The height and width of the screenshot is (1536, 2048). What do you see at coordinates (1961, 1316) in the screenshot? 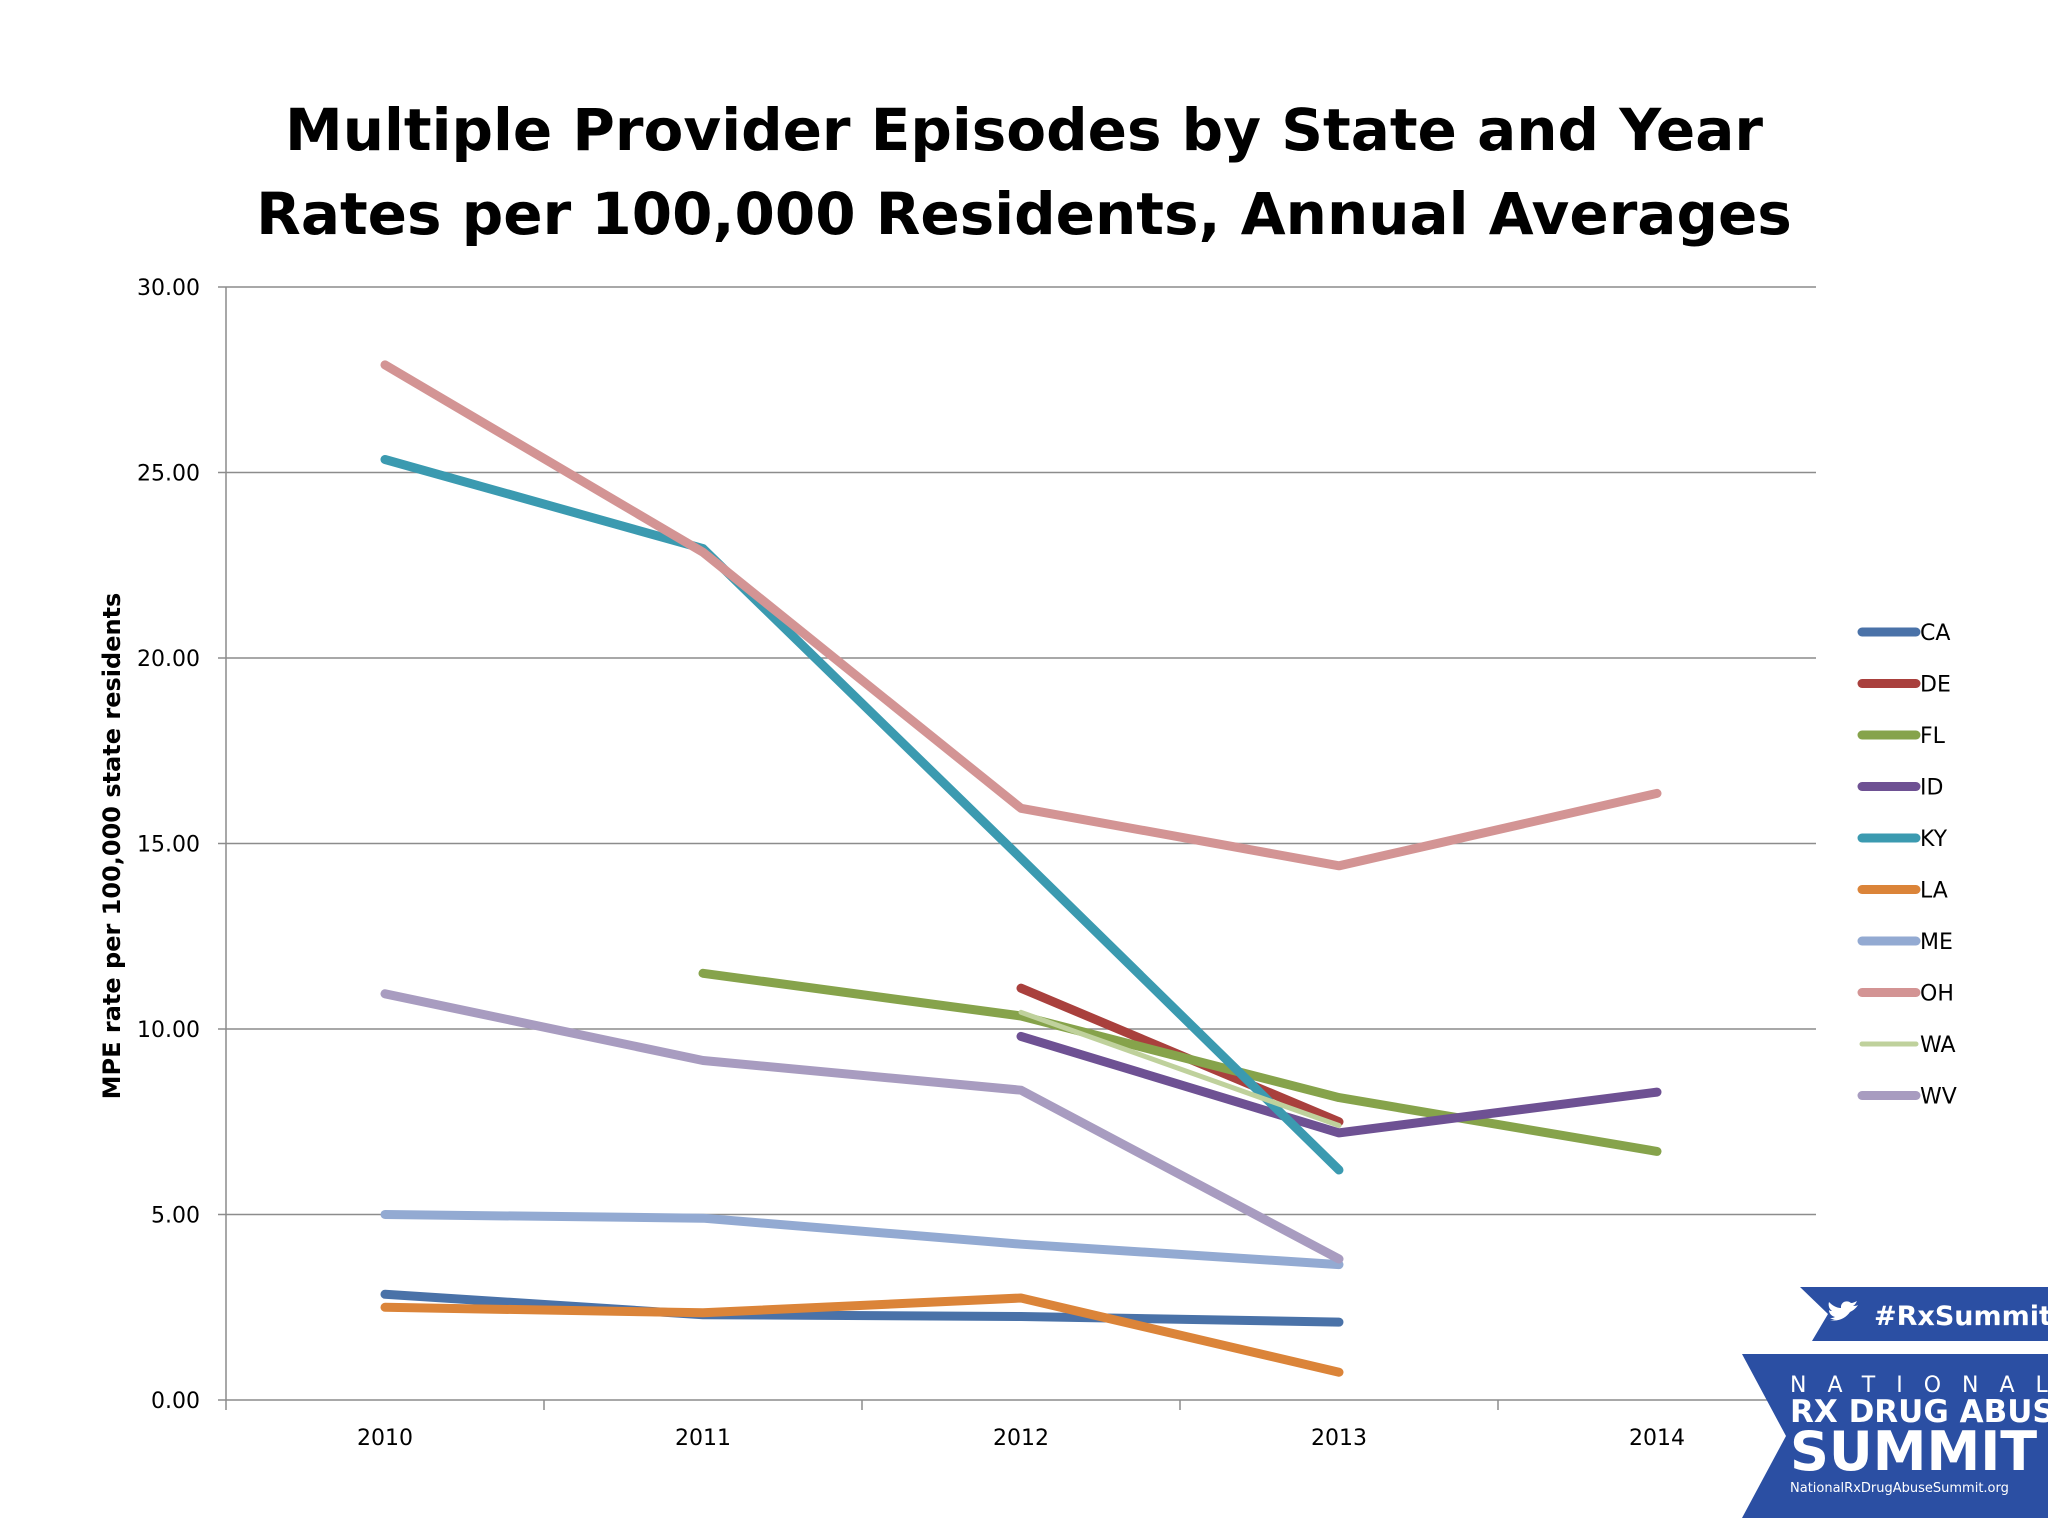
I see `hashtag-text: #RxSummit` at bounding box center [1961, 1316].